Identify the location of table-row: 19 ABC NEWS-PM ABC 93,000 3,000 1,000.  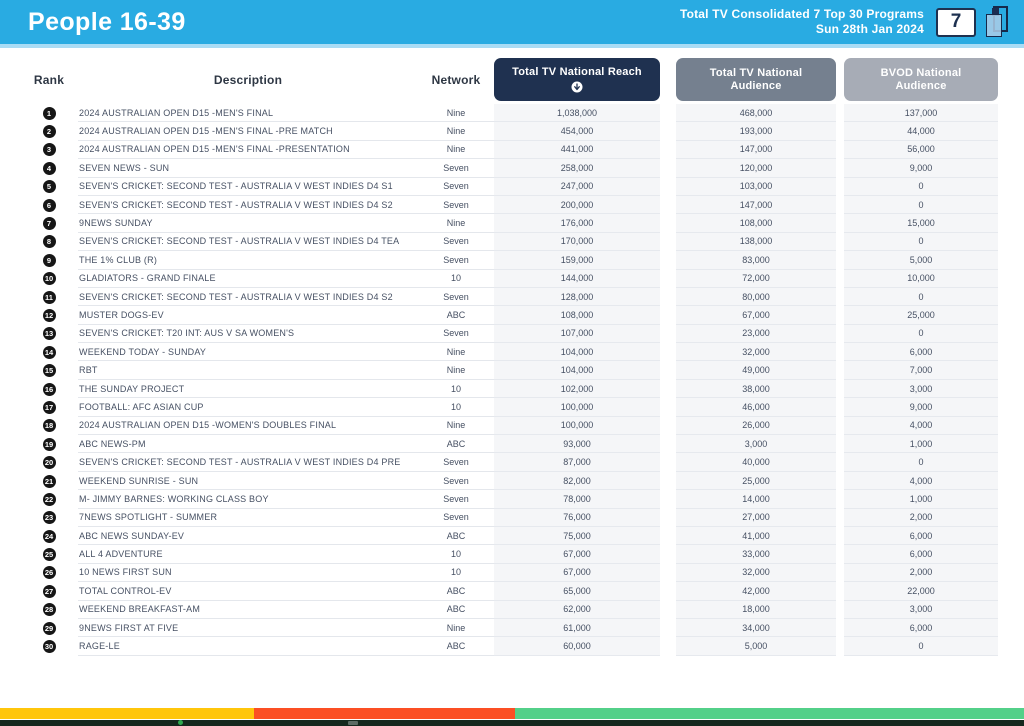
(522, 444).